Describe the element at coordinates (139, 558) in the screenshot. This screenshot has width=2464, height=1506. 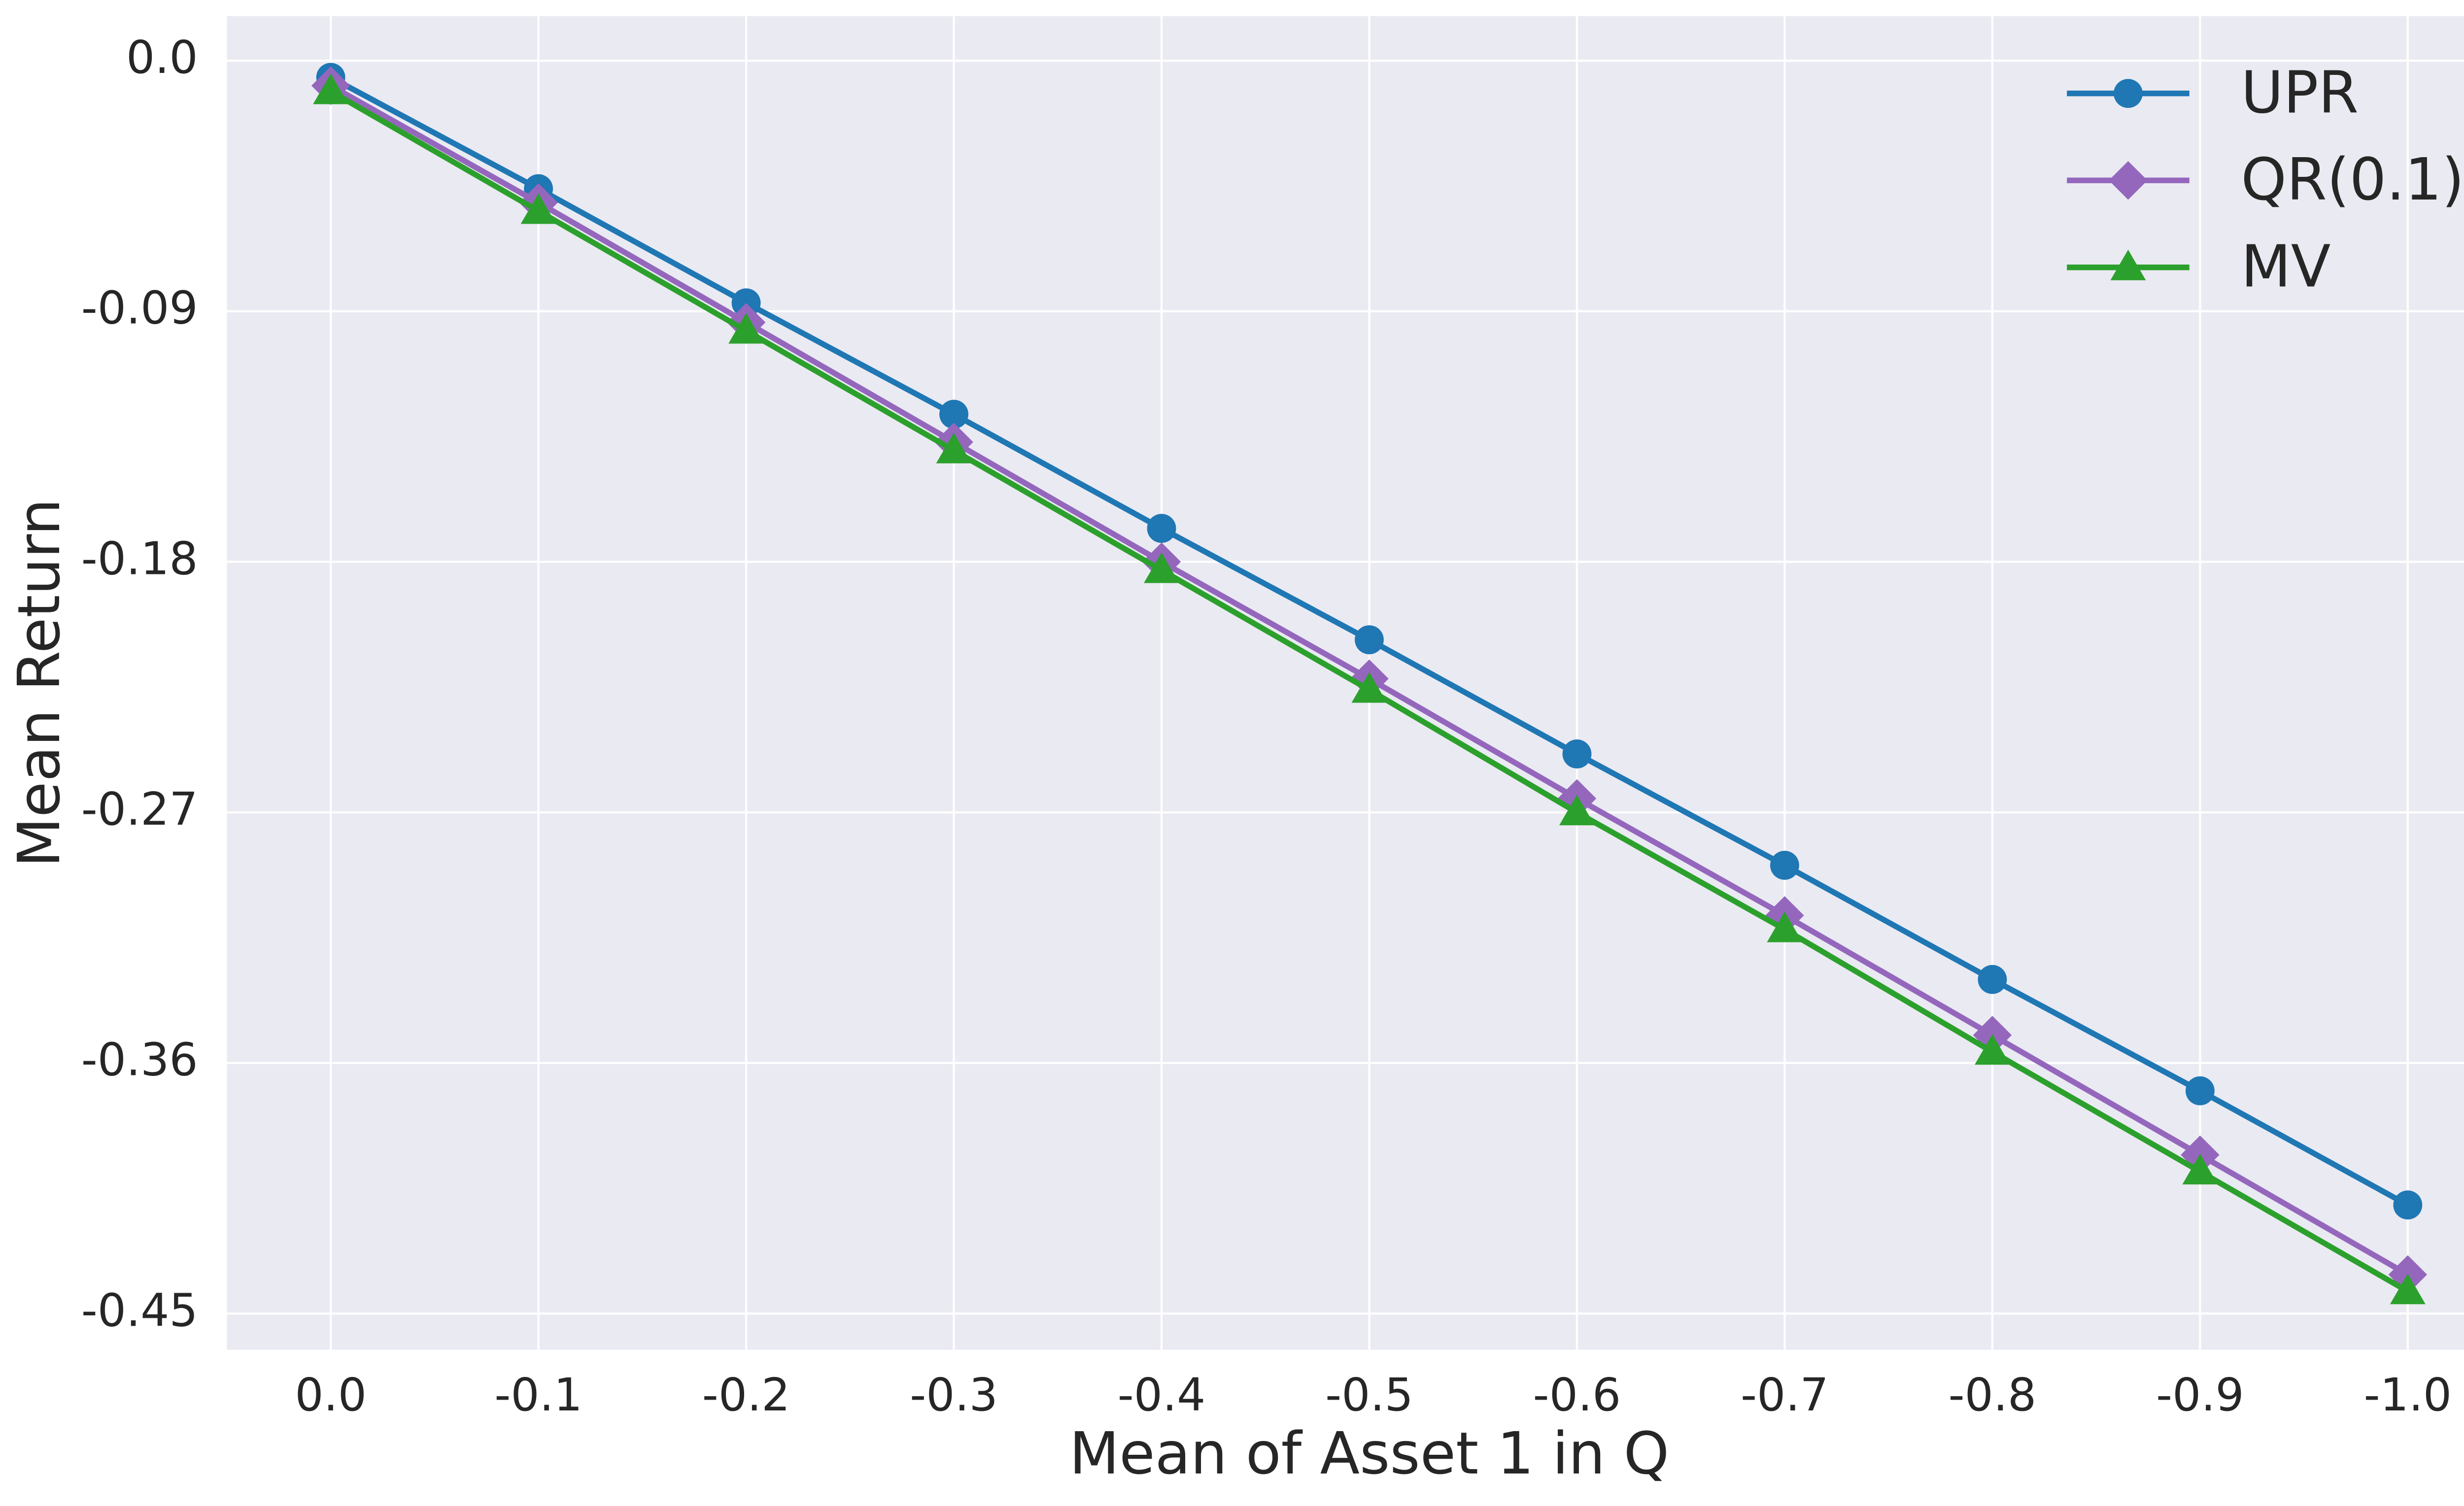
I see `y-tick-label: -0.18` at that location.